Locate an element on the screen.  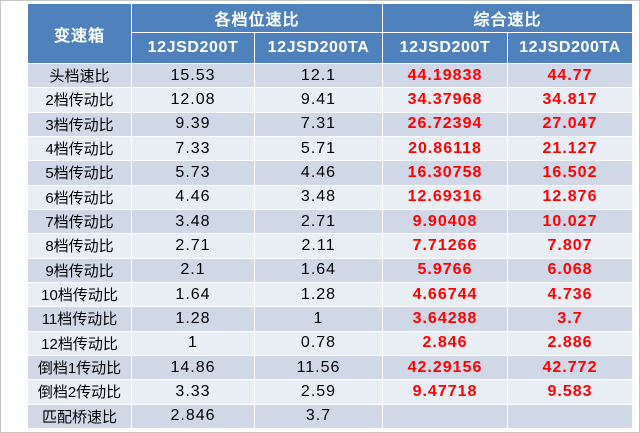
overall-ratio-12jsd200t-cell: 16.30758 is located at coordinates (445, 173).